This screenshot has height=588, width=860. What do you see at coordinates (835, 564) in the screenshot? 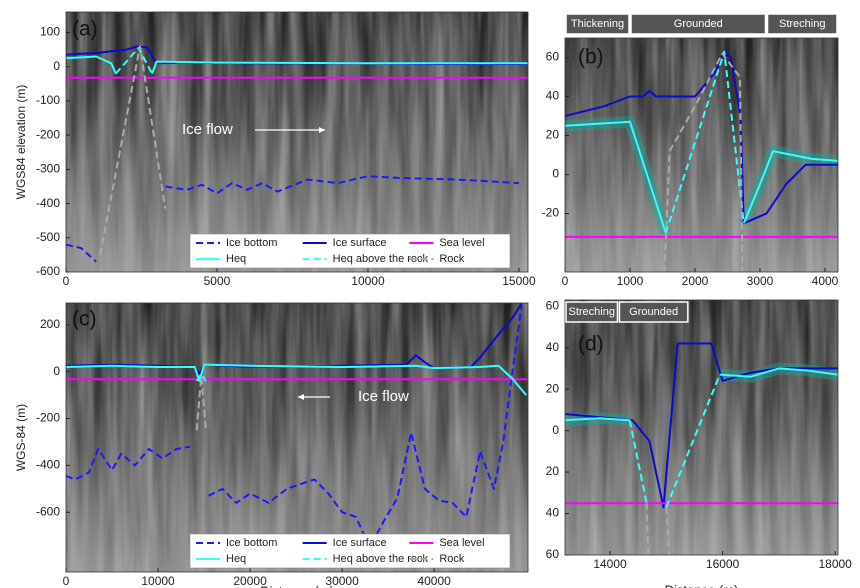
I see `x-tick-label: 18000` at bounding box center [835, 564].